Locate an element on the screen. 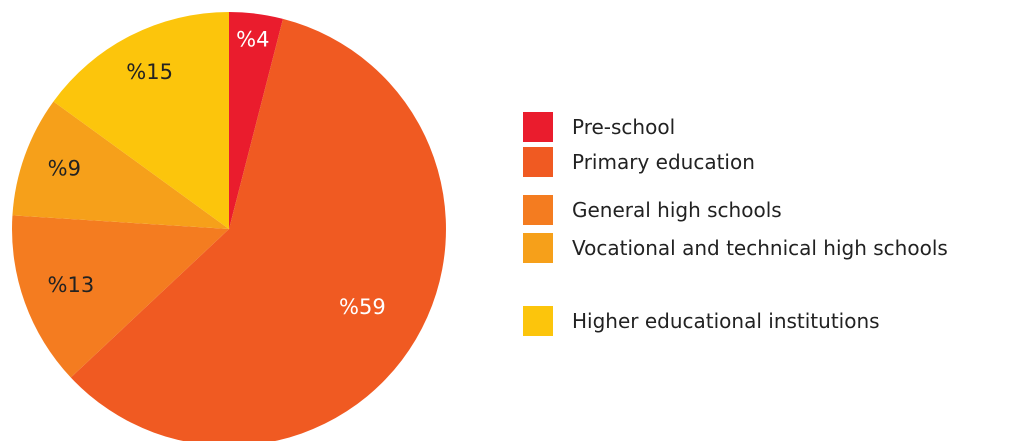 This screenshot has height=441, width=1026. legend-label-primary-education: Primary education is located at coordinates (663, 162).